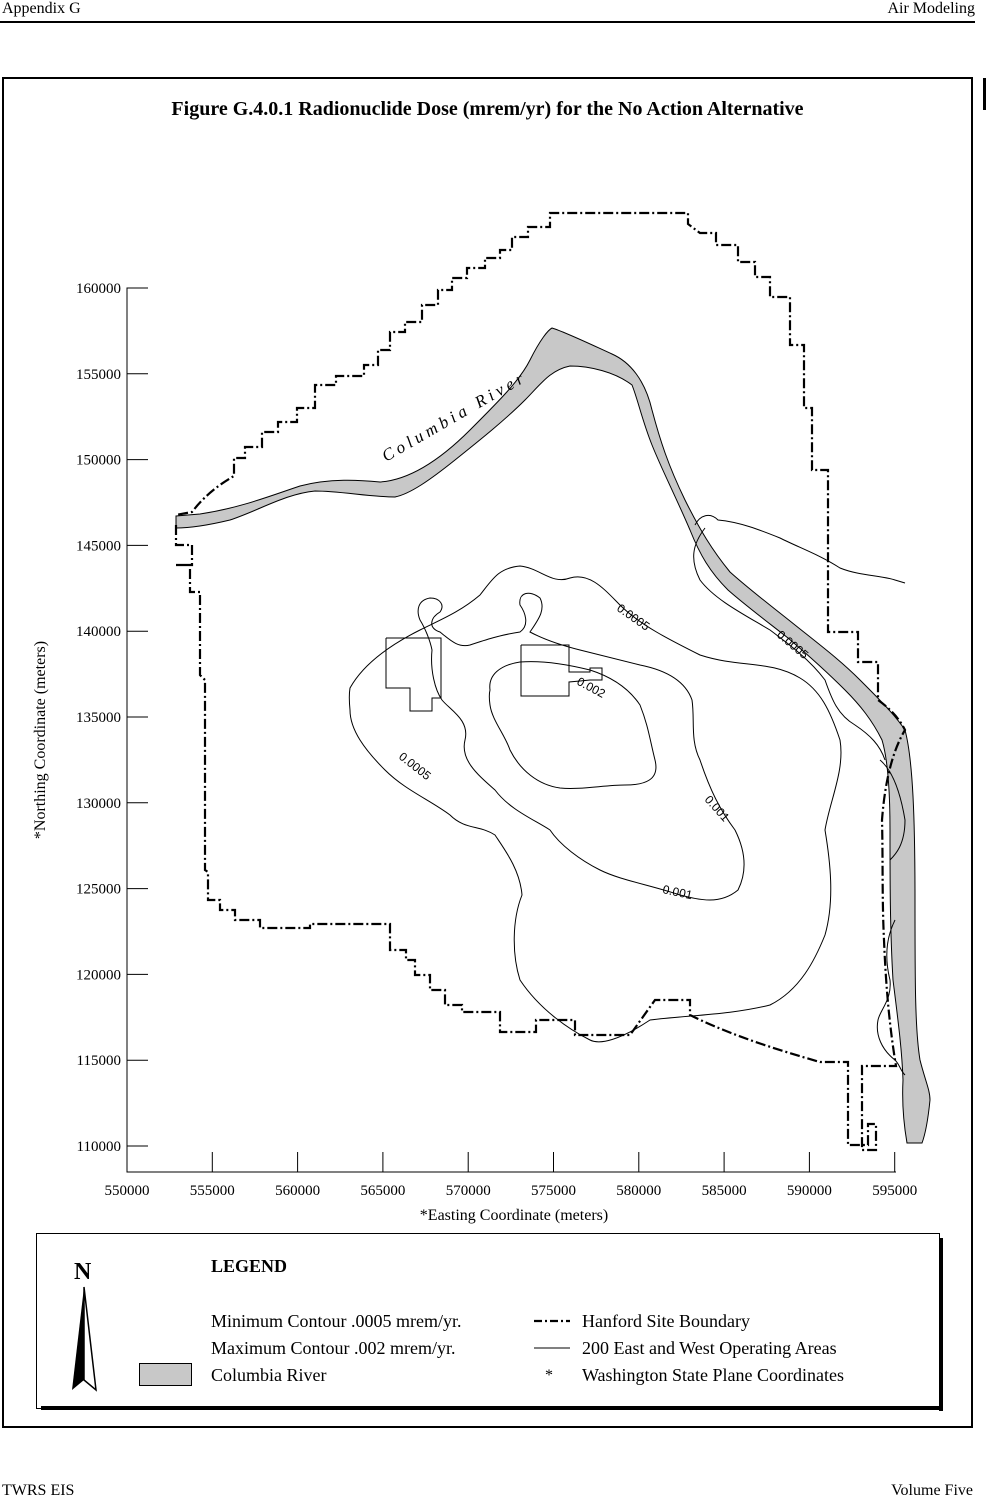 The height and width of the screenshot is (1500, 987). I want to click on 200-east-area, so click(561, 670).